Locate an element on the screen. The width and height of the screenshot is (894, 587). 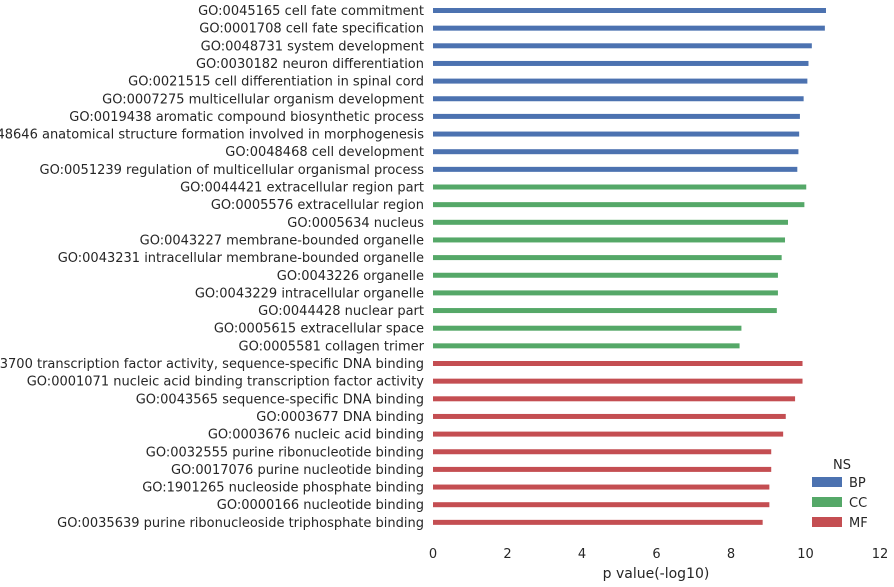
category-label: GO:0030182 neuron differentiation is located at coordinates (310, 64).